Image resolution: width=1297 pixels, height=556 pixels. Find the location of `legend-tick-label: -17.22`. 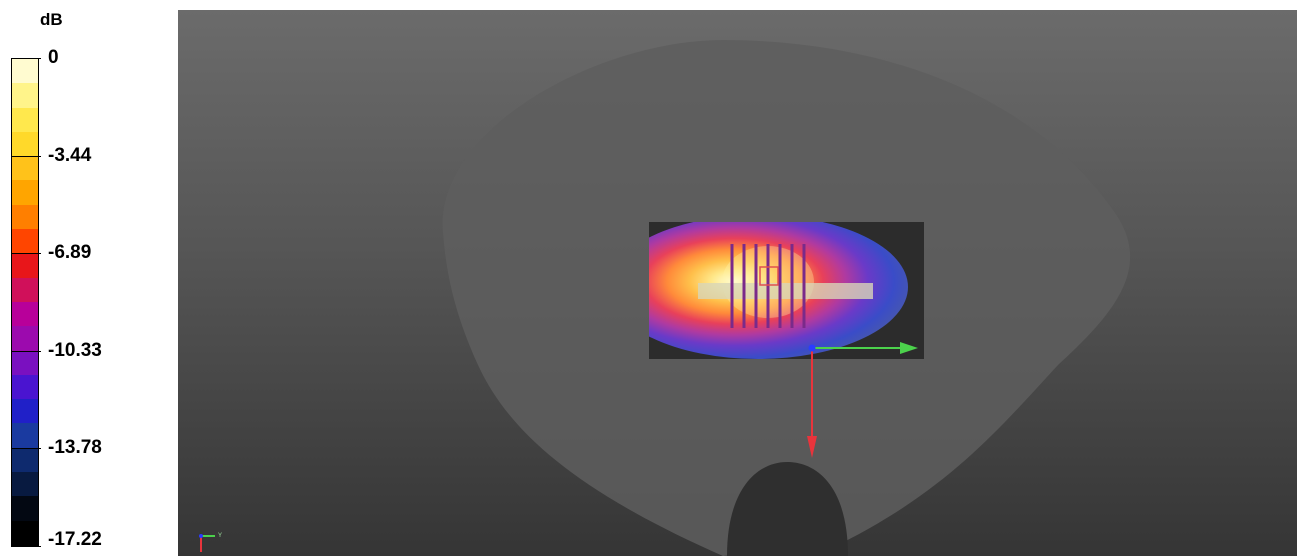

legend-tick-label: -17.22 is located at coordinates (75, 539).